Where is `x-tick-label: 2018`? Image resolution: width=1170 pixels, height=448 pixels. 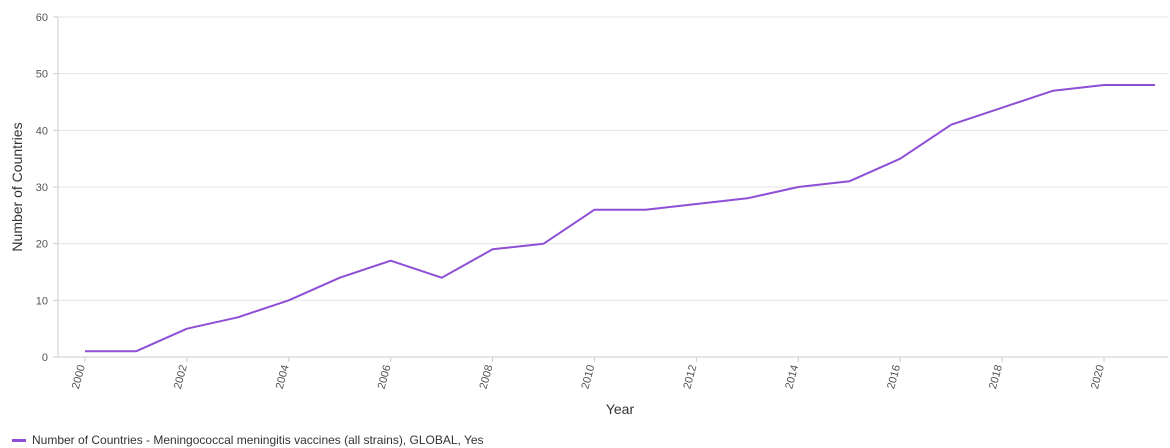 x-tick-label: 2018 is located at coordinates (996, 377).